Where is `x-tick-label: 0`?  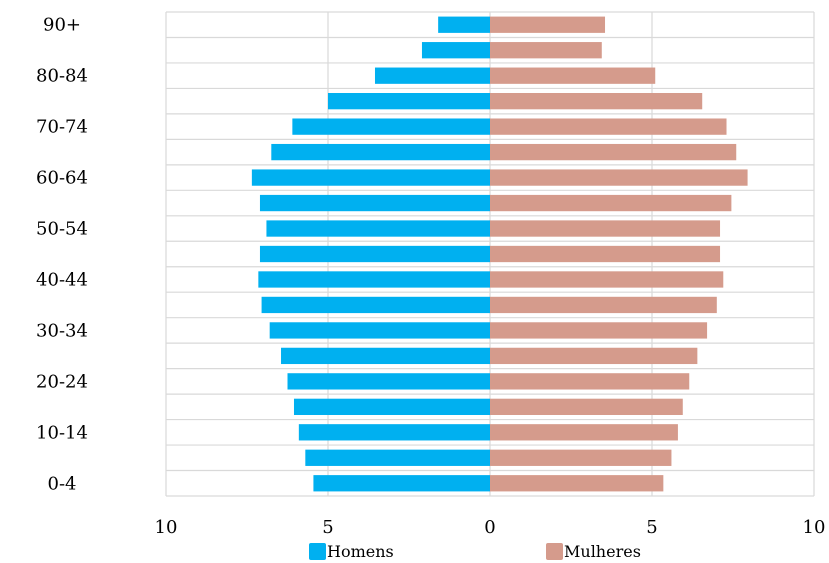 x-tick-label: 0 is located at coordinates (489, 527).